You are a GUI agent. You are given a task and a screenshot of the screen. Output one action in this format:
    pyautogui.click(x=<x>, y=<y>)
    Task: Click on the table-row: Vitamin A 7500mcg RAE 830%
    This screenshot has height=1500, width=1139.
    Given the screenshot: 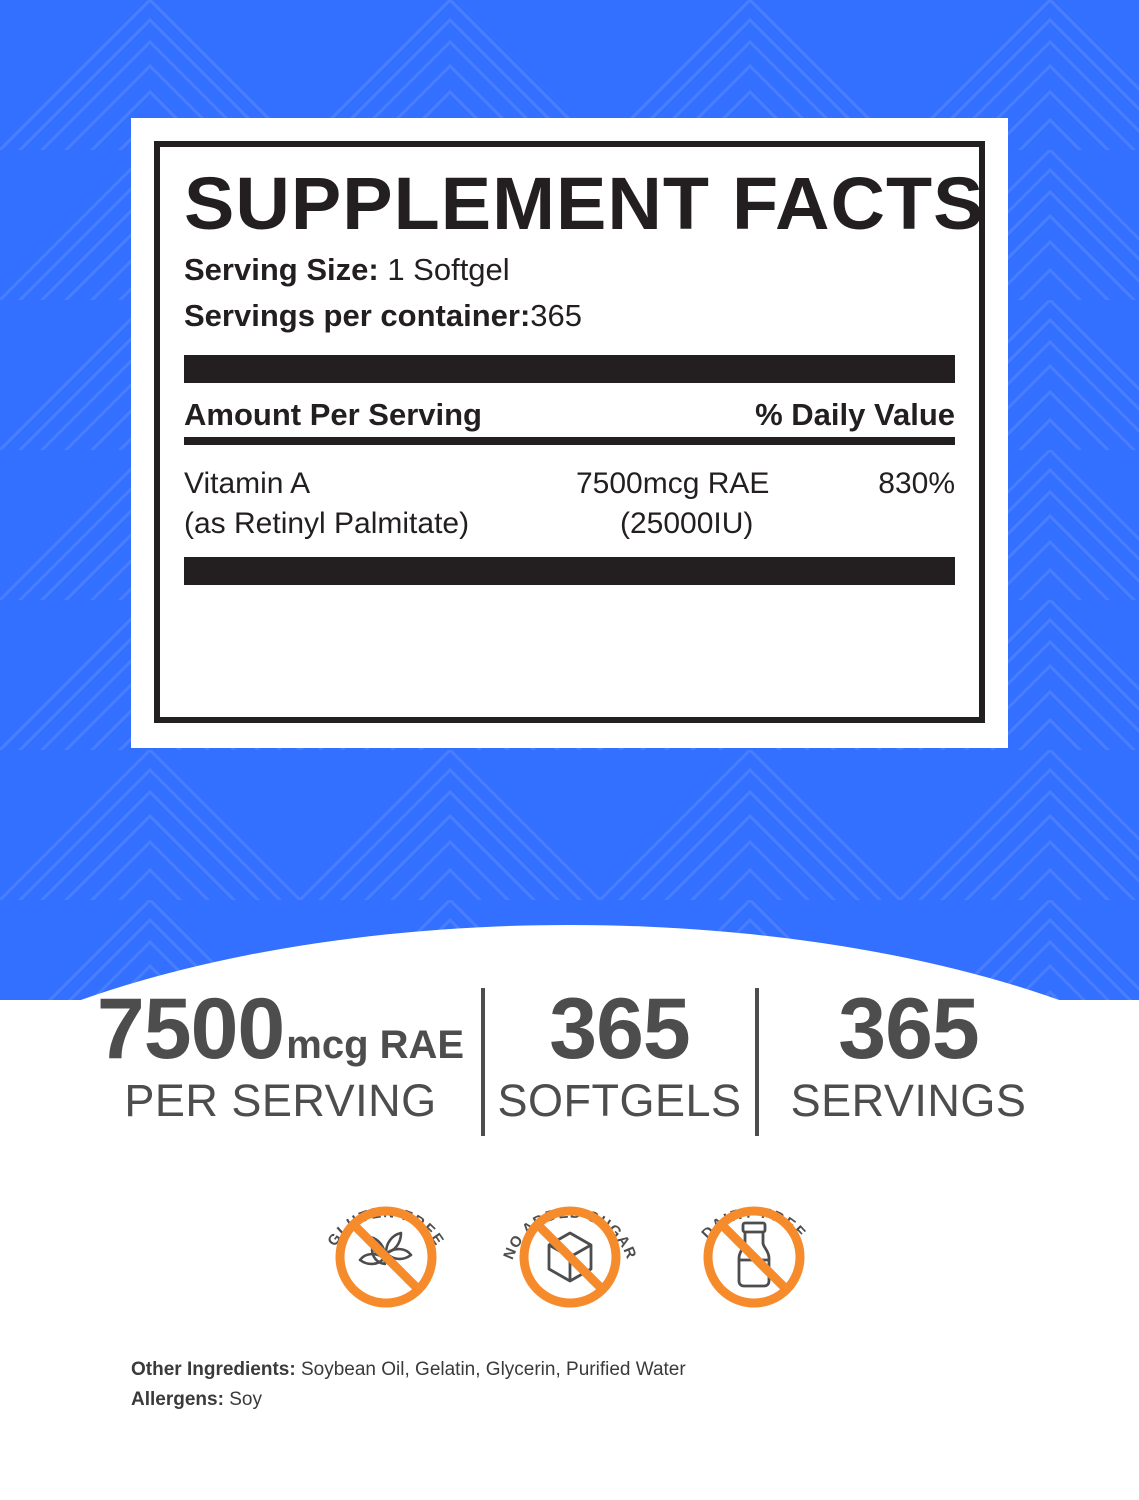 What is the action you would take?
    pyautogui.click(x=569, y=484)
    